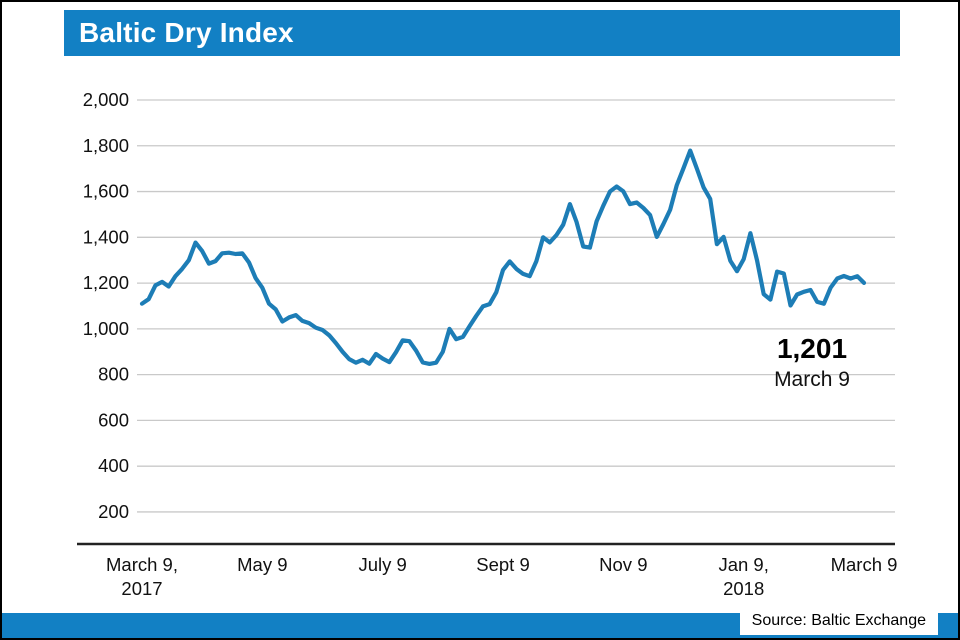 This screenshot has width=960, height=640. Describe the element at coordinates (743, 588) in the screenshot. I see `x-axis-tick-label: 2018` at that location.